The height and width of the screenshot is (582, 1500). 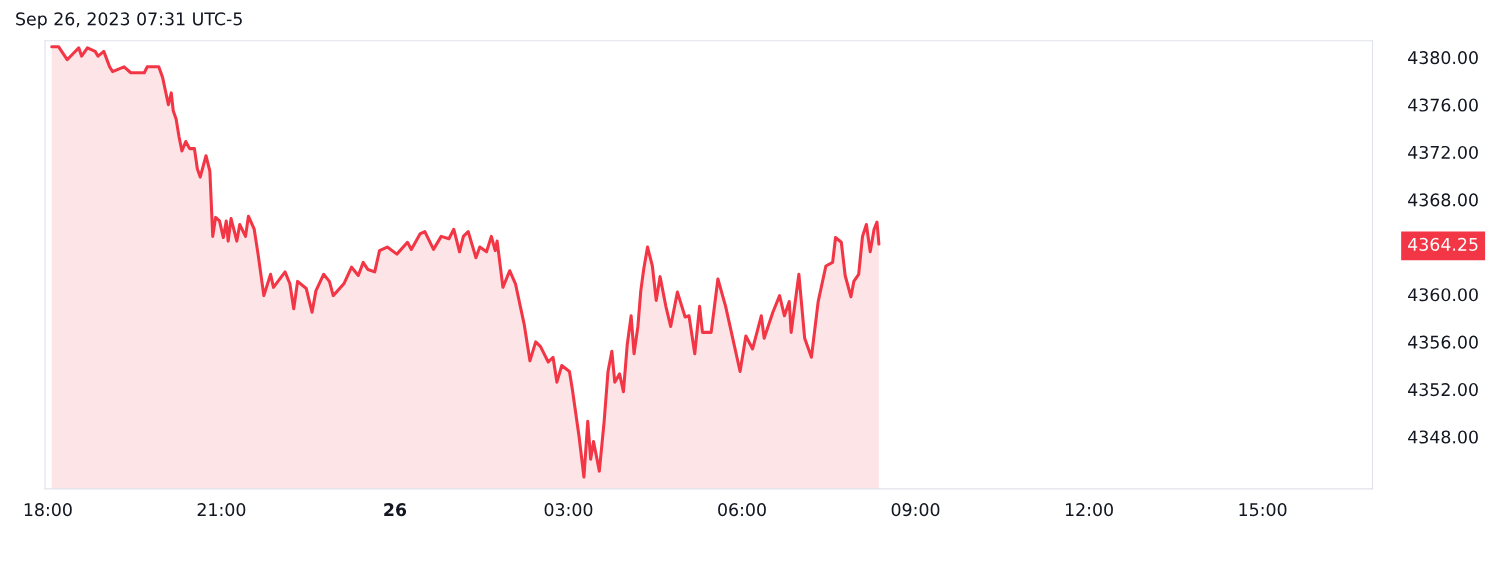 What do you see at coordinates (915, 510) in the screenshot?
I see `x-tick-label: 09:00` at bounding box center [915, 510].